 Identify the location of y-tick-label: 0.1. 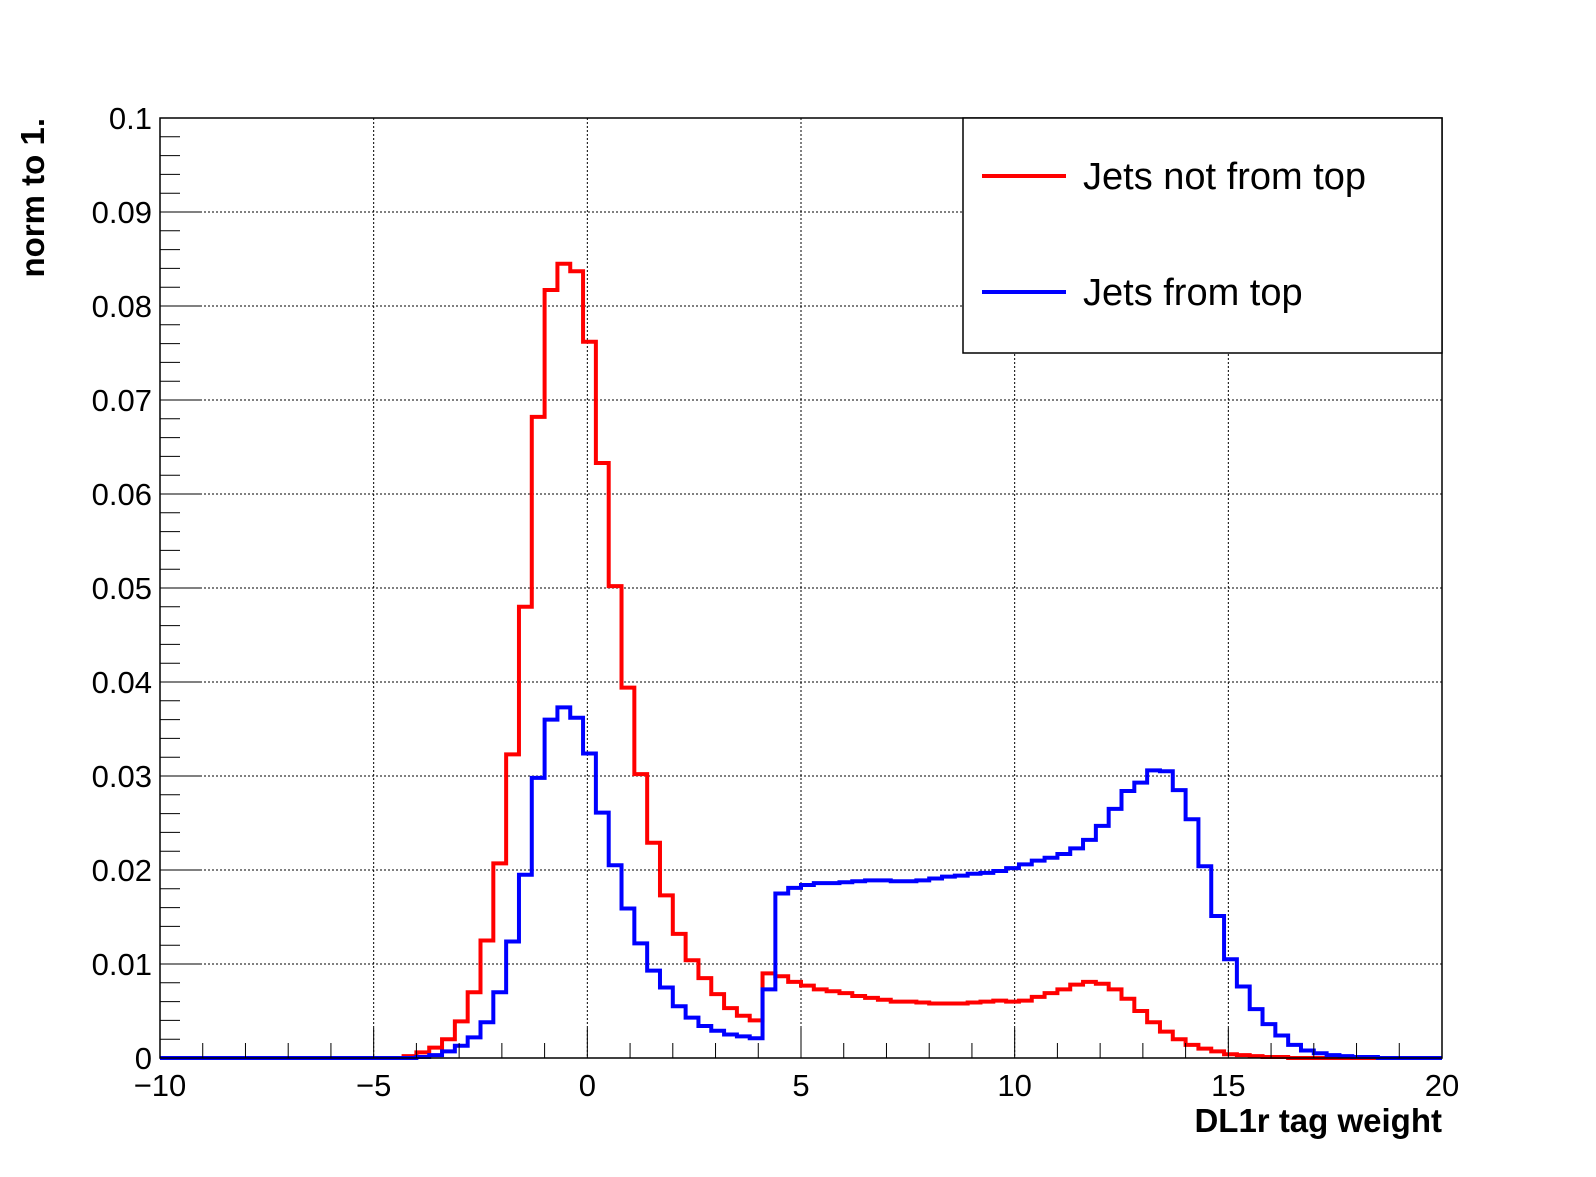
(130, 118).